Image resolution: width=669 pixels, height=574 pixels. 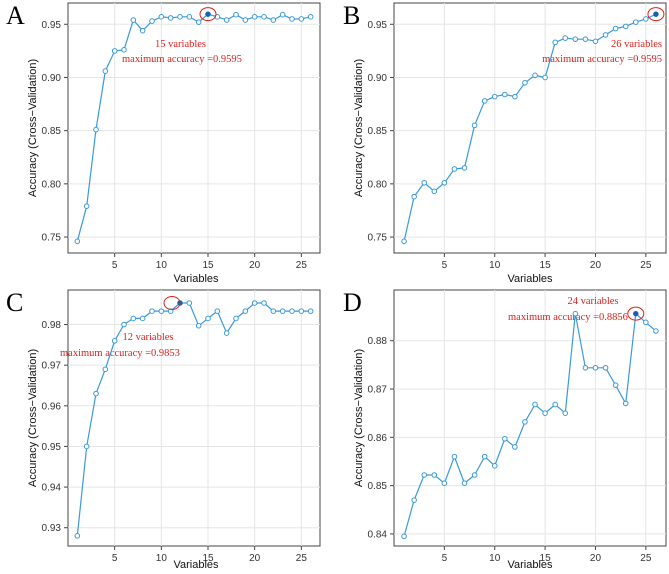 What do you see at coordinates (196, 565) in the screenshot?
I see `panel-c-x-axis-label: Variables` at bounding box center [196, 565].